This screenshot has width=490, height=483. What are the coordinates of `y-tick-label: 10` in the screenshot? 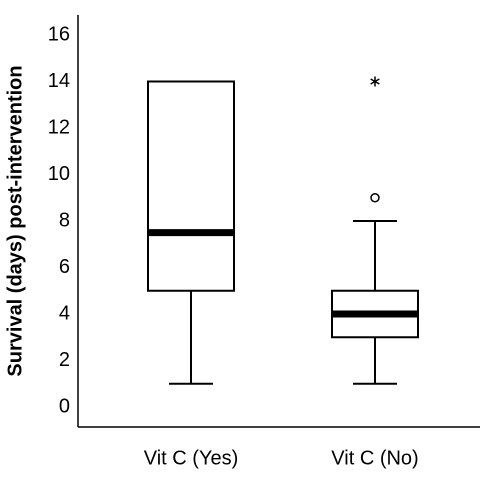 It's located at (59, 174).